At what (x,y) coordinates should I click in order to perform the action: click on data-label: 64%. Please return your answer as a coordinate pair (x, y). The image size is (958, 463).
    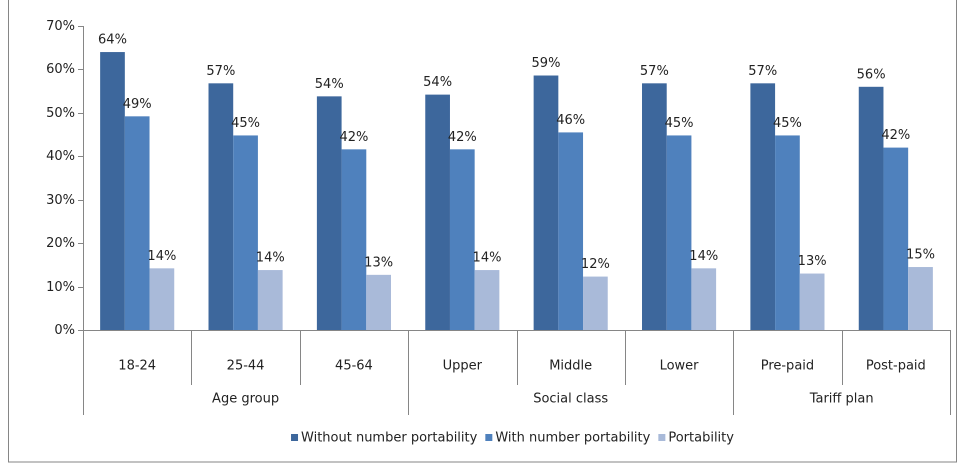
    Looking at the image, I should click on (112, 40).